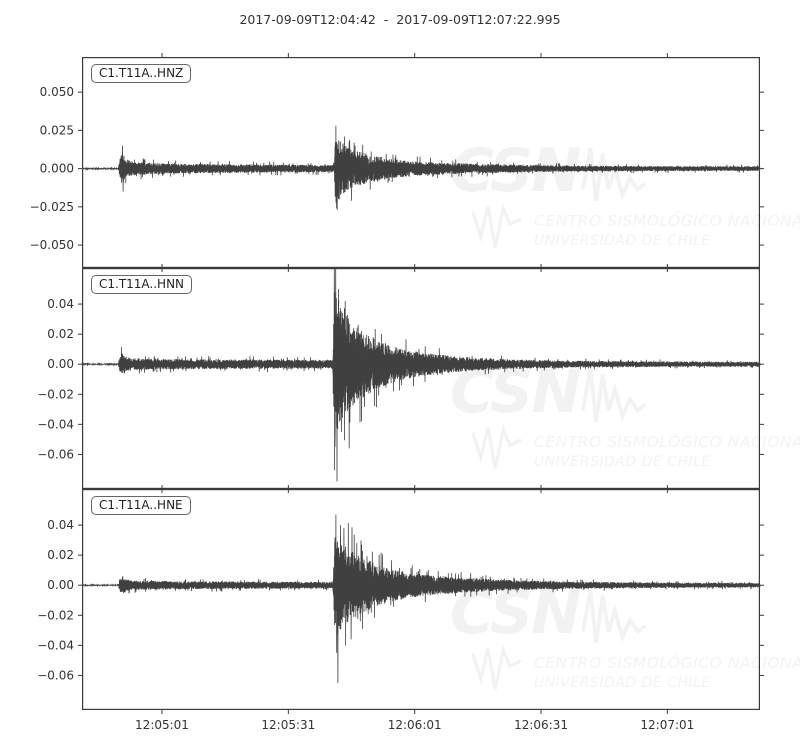  What do you see at coordinates (288, 725) in the screenshot?
I see `x-tick-label: 12:05:31` at bounding box center [288, 725].